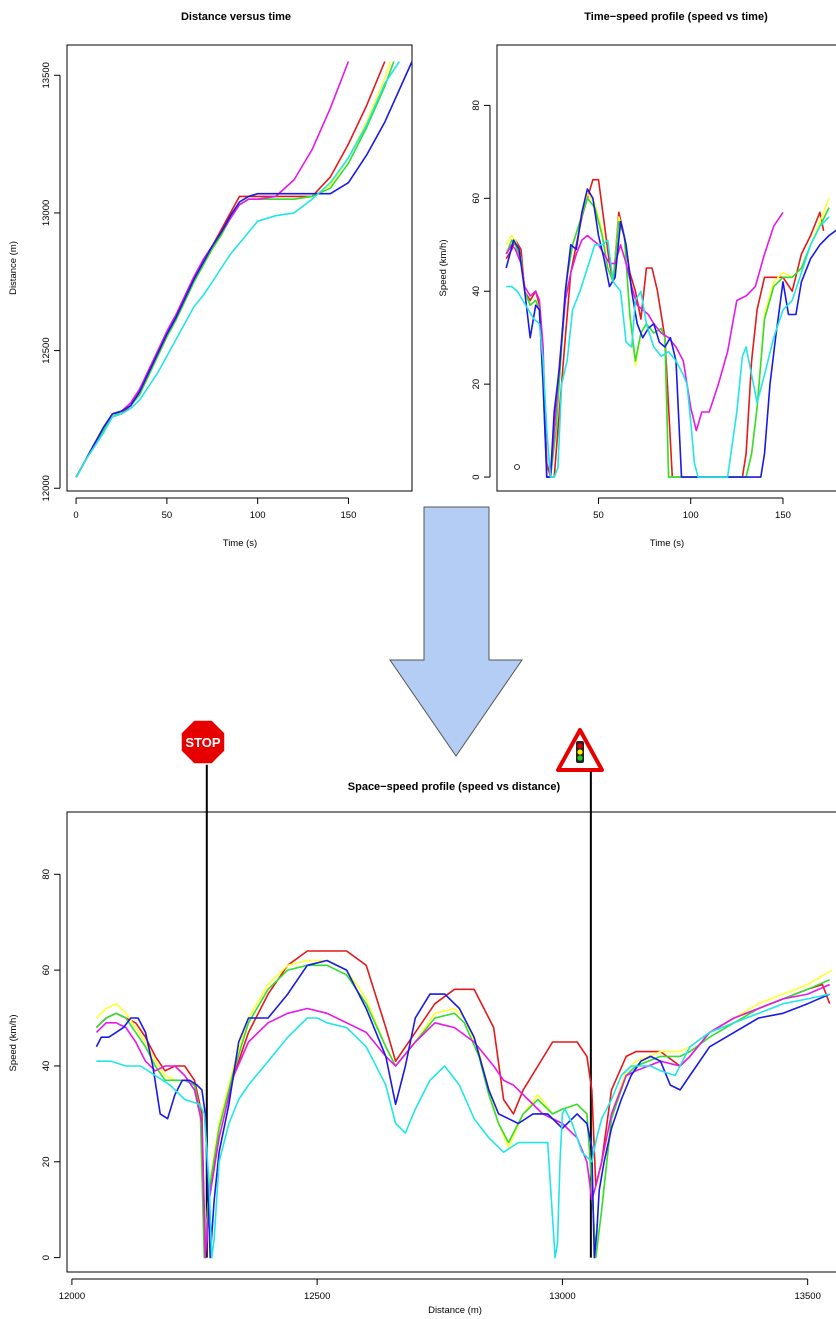 Image resolution: width=836 pixels, height=1319 pixels. I want to click on y-tick-label: 12000, so click(46, 488).